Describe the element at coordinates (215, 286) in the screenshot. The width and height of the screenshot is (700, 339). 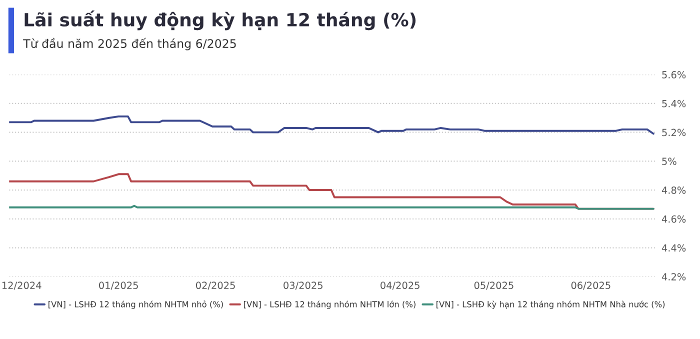
I see `x-tick-label: 02/2025` at that location.